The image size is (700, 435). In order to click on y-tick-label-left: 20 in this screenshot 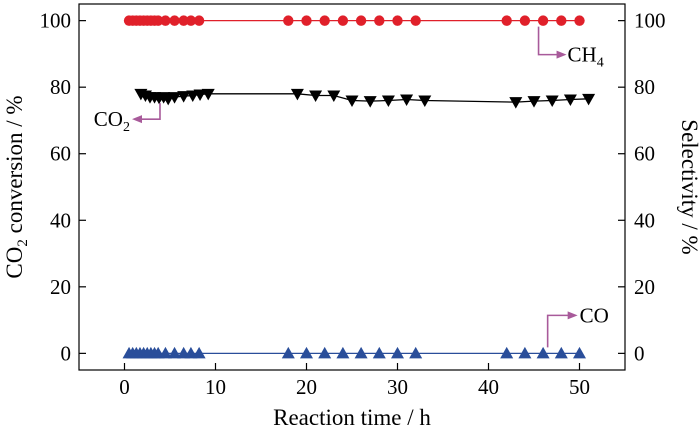, I will do `click(60, 287)`.